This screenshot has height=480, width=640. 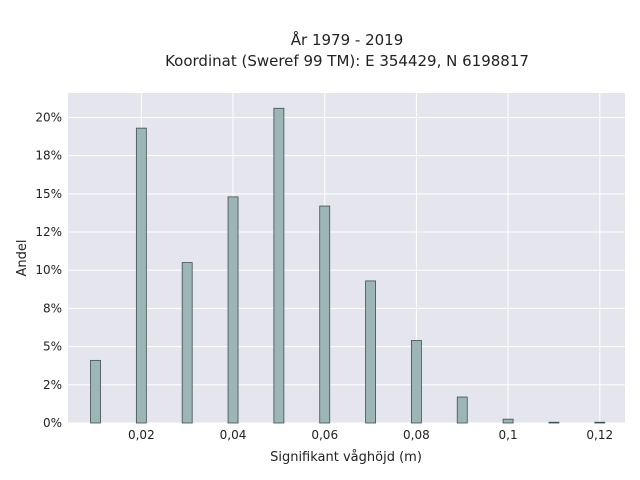 I want to click on y-tick-label: 18%, so click(x=48, y=156).